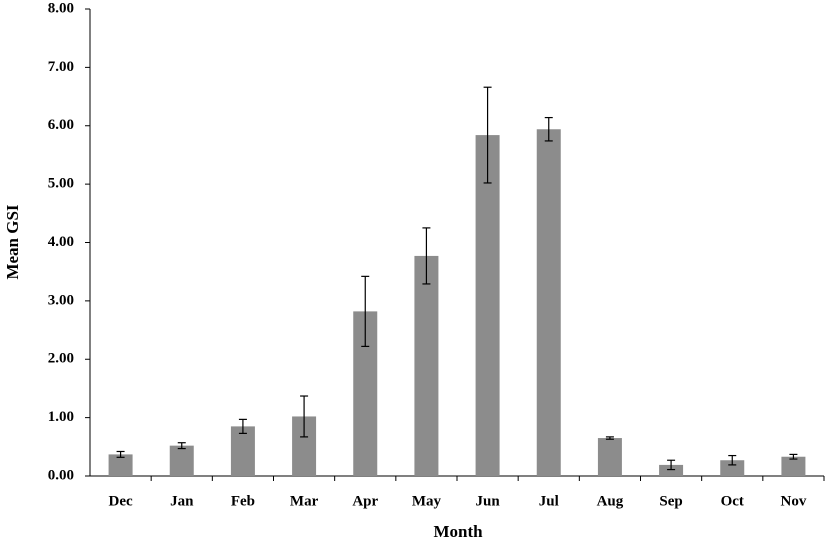  Describe the element at coordinates (61, 475) in the screenshot. I see `y-tick-label: 0.00` at that location.